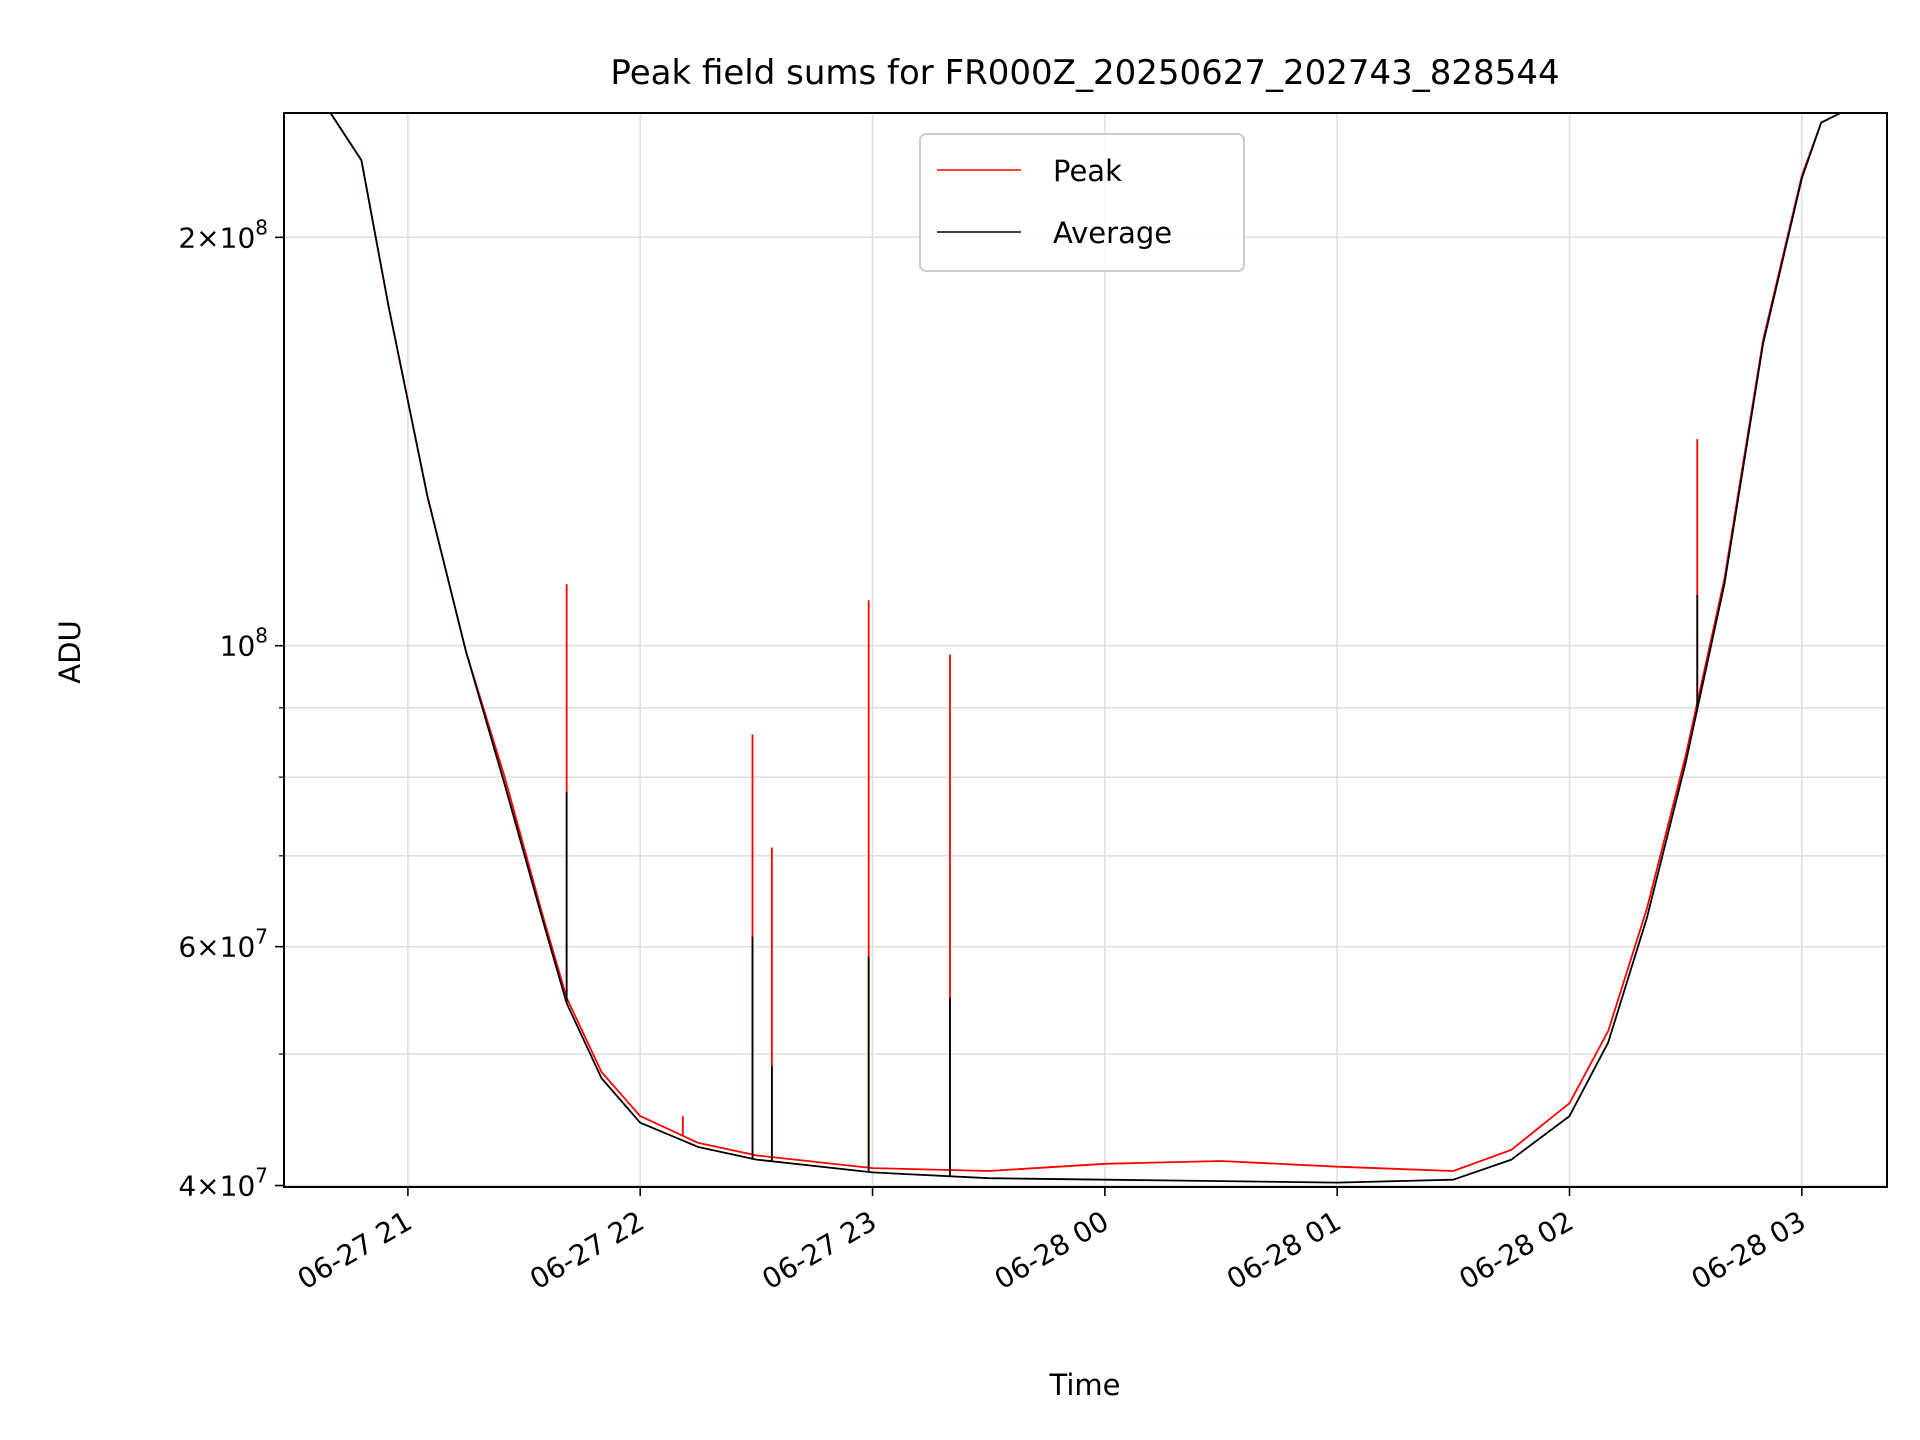  I want to click on y-tick-label: 4×107, so click(223, 1183).